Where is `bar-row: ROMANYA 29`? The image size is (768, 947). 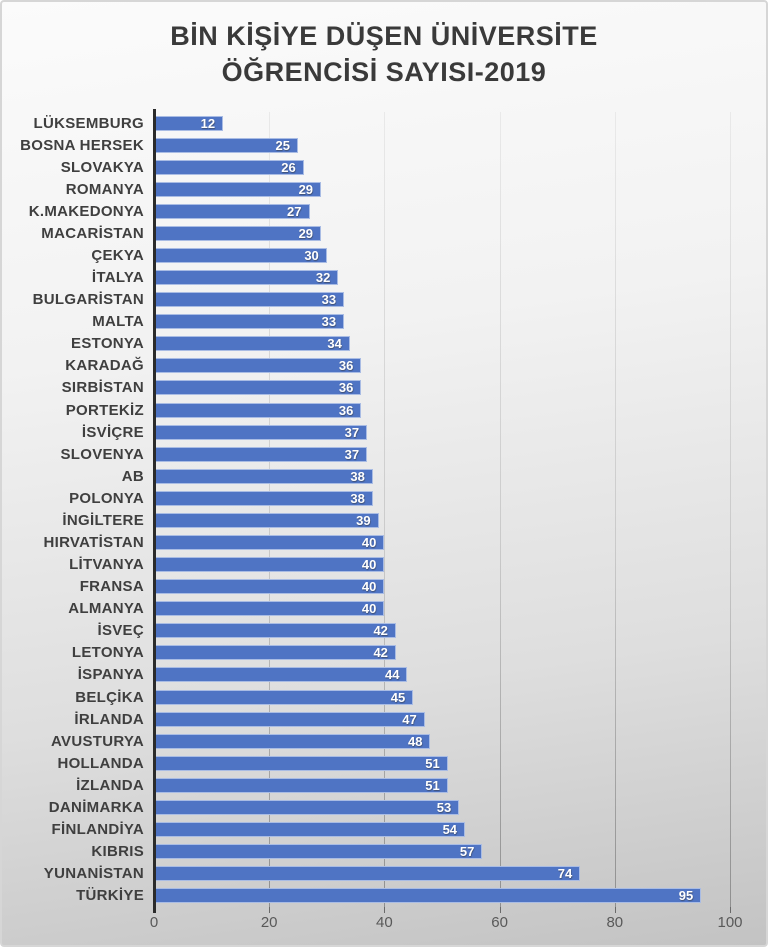
bar-row: ROMANYA 29 is located at coordinates (398, 189).